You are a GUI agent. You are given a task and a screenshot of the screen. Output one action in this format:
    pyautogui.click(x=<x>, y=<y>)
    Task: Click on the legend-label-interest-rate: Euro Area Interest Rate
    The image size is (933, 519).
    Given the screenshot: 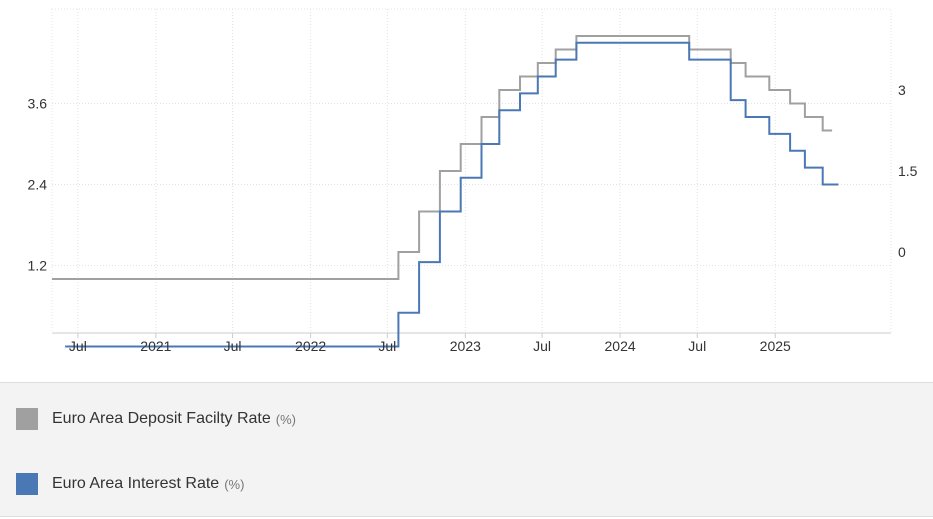 What is the action you would take?
    pyautogui.click(x=136, y=483)
    